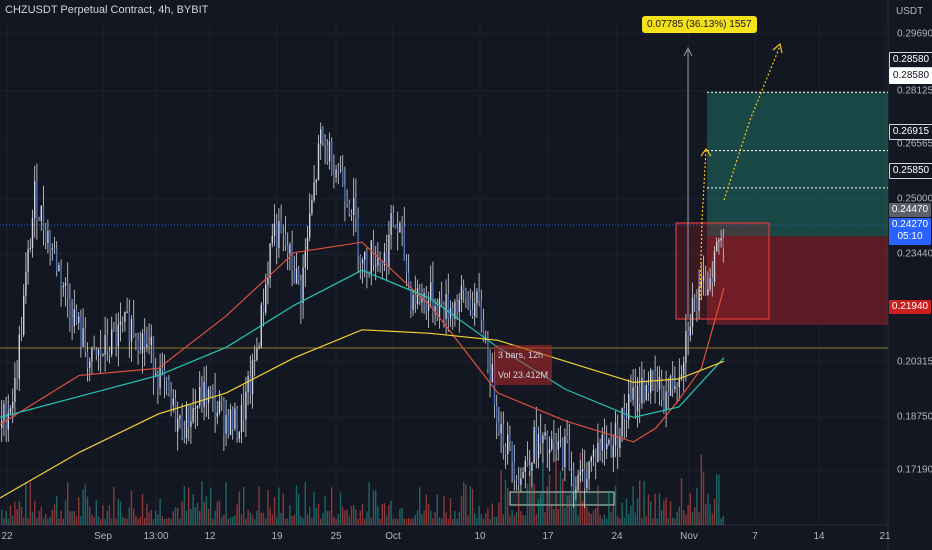  Describe the element at coordinates (914, 470) in the screenshot. I see `y-tick-label: 0.17190` at that location.